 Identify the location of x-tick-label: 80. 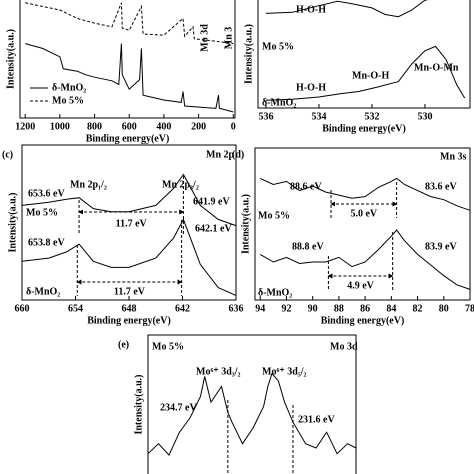
(444, 308).